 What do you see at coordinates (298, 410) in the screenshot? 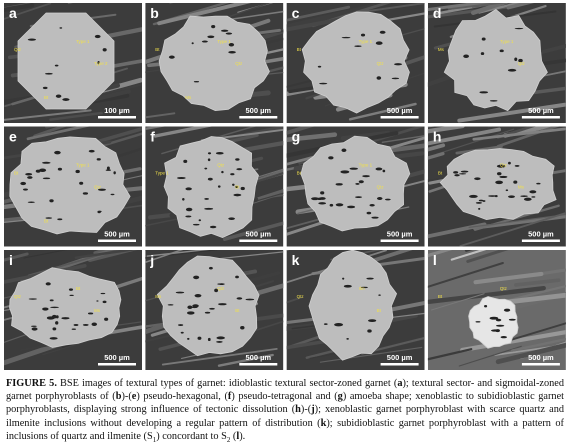
I see `caption-bold: h` at bounding box center [298, 410].